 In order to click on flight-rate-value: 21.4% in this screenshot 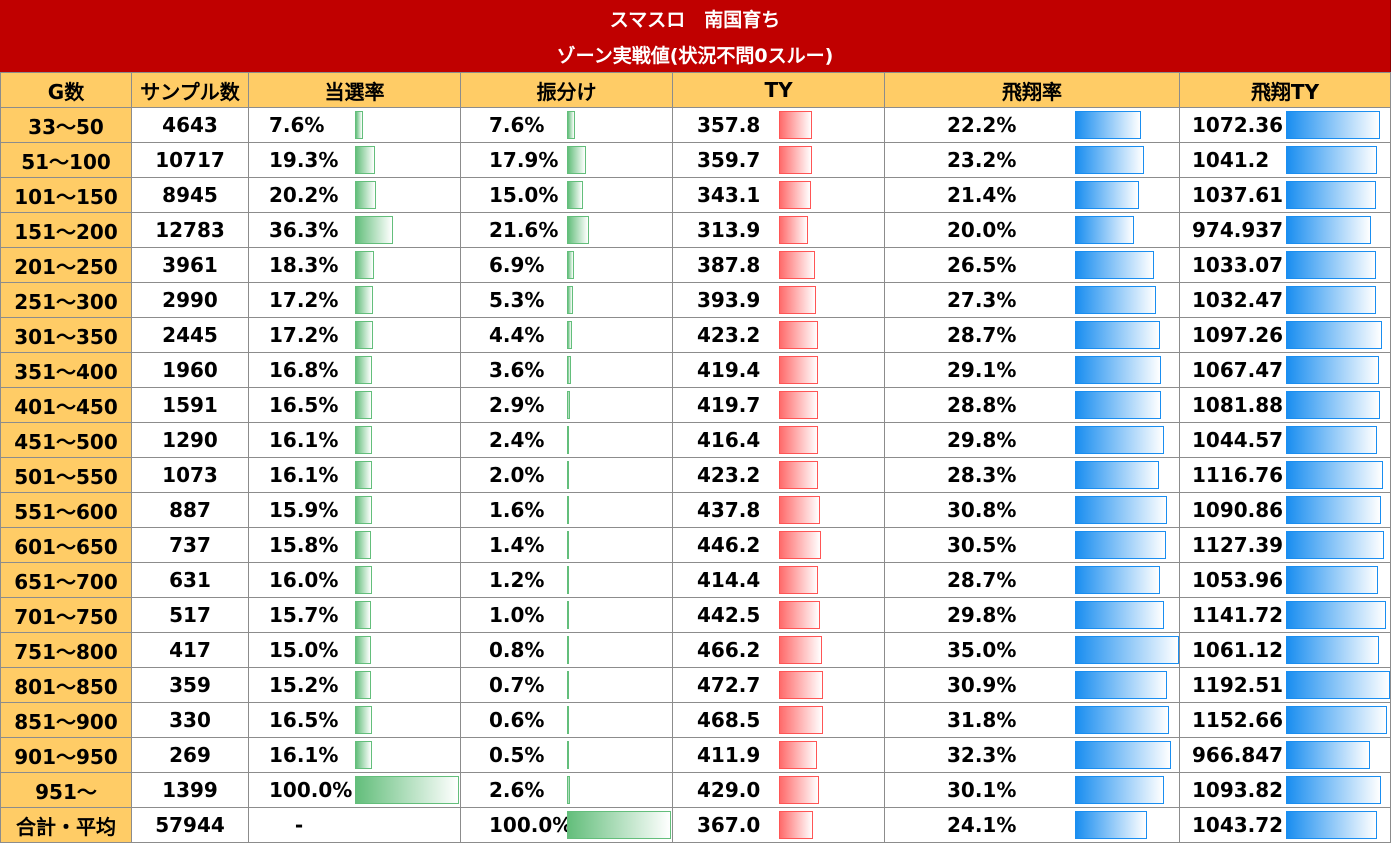, I will do `click(982, 195)`.